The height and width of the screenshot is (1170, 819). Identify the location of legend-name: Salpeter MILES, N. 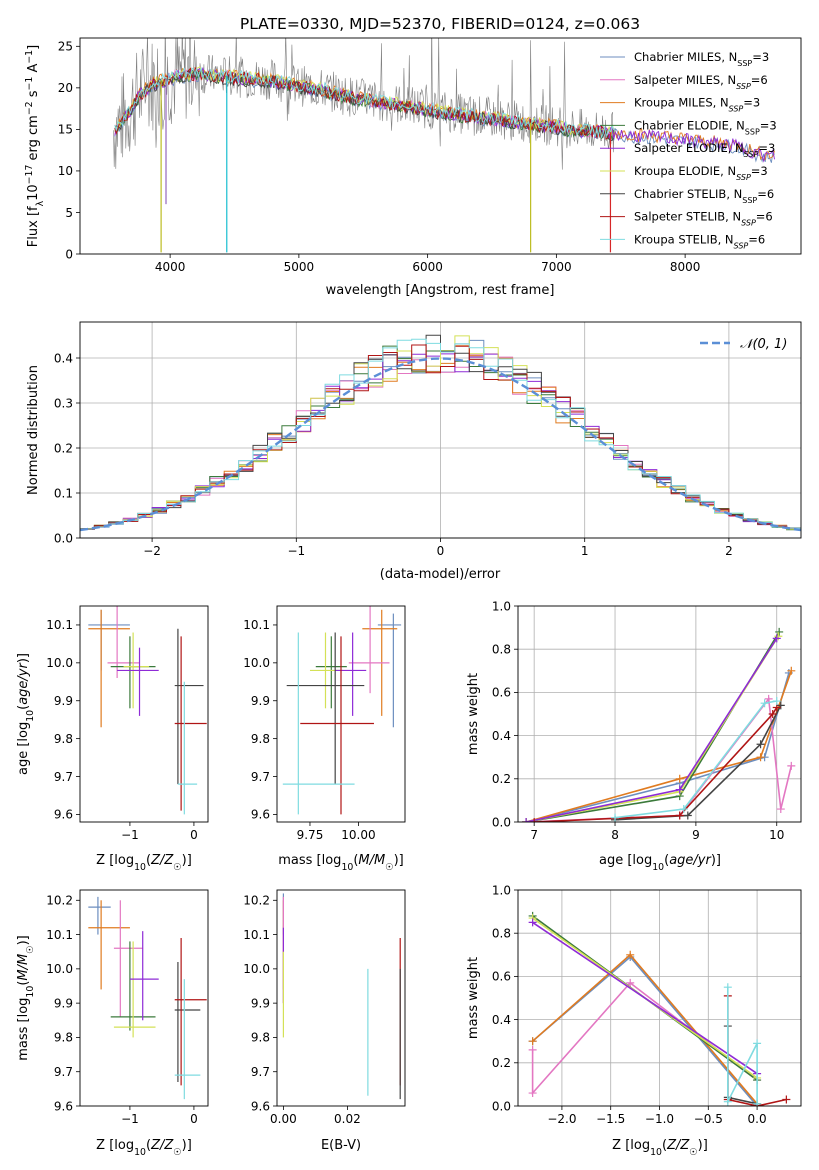
(685, 80).